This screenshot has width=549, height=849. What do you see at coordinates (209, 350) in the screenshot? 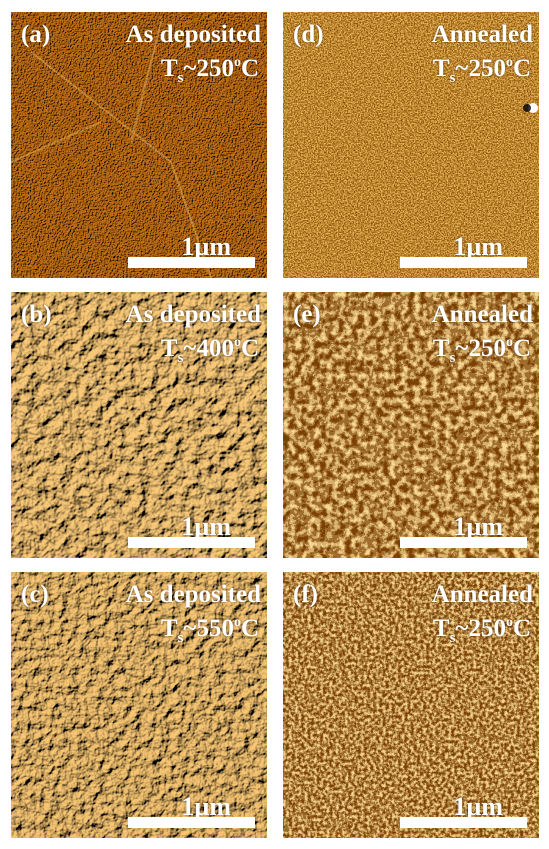
I see `temperature-label: Ts~400oC` at bounding box center [209, 350].